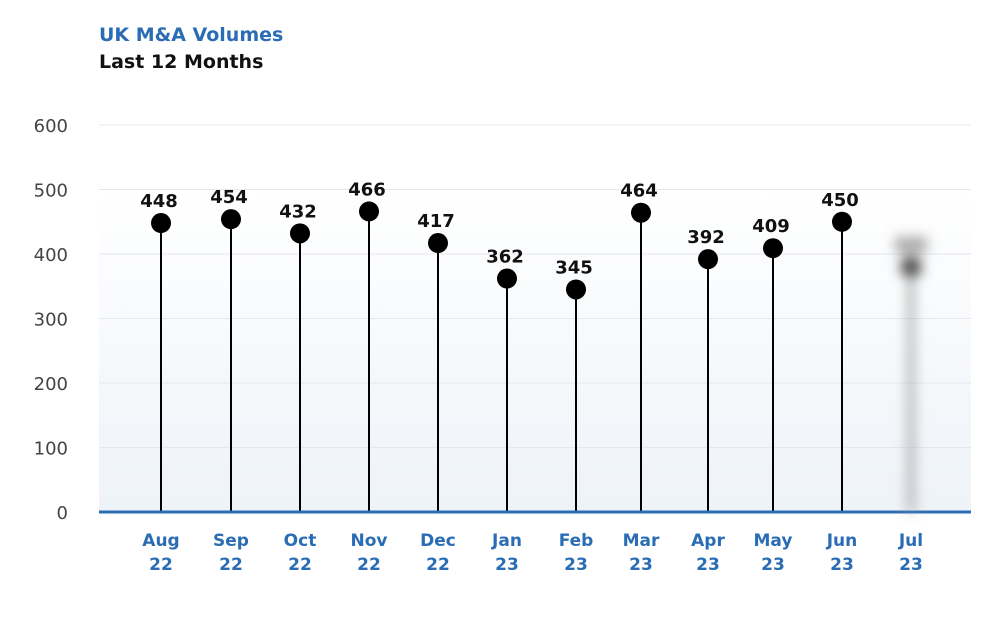 The height and width of the screenshot is (629, 1007). What do you see at coordinates (181, 62) in the screenshot?
I see `chart-subtitle: Last 12 Months` at bounding box center [181, 62].